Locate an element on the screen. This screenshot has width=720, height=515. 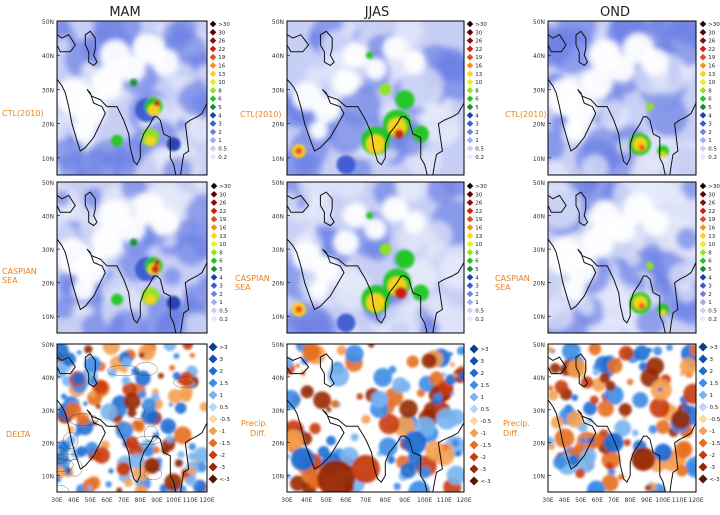
legend-label: -3 is located at coordinates (223, 468).